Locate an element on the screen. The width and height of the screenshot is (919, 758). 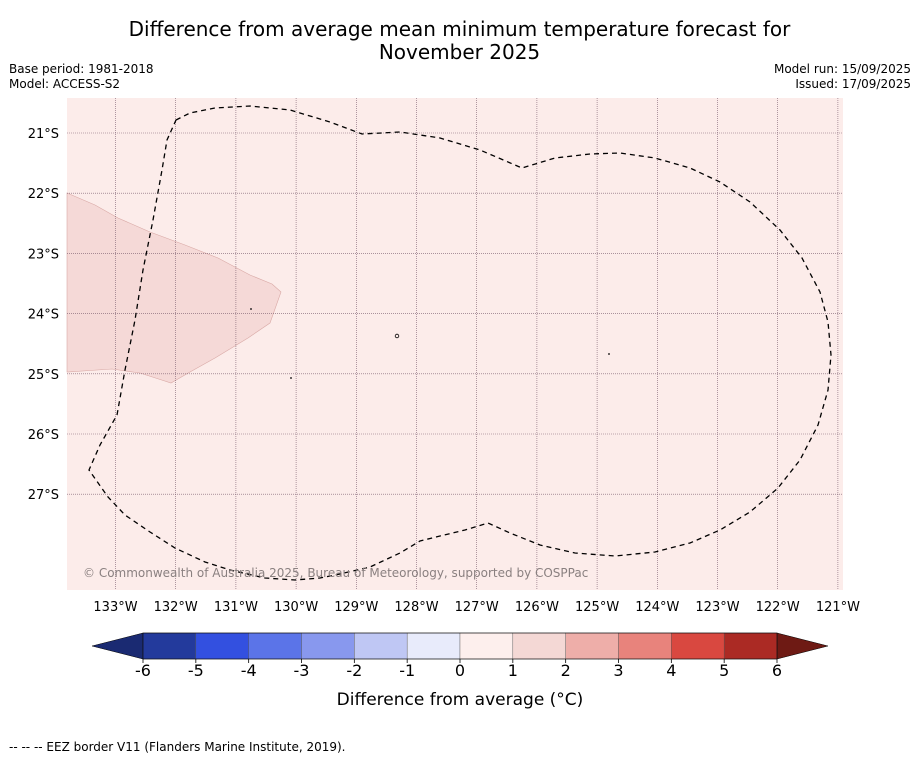
longitude-label: 127°W is located at coordinates (477, 607).